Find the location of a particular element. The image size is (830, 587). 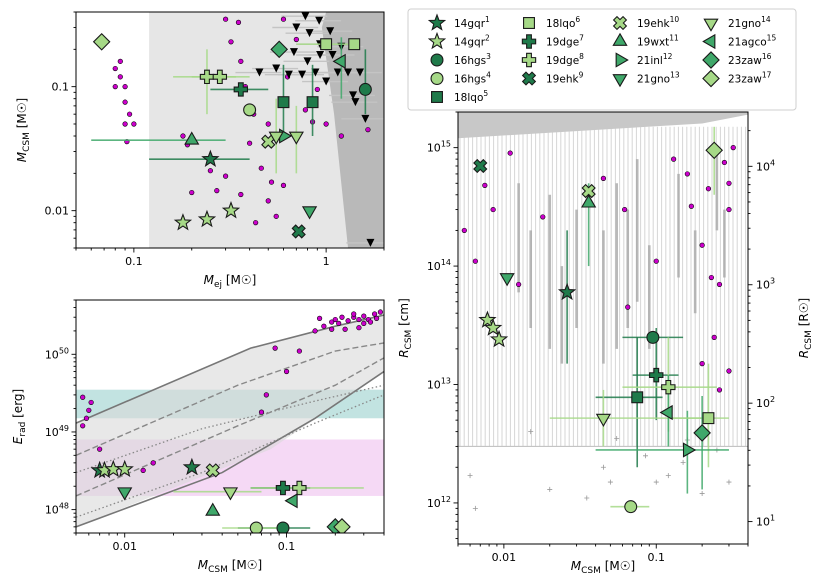

marker-21agco15 is located at coordinates (291, 501).